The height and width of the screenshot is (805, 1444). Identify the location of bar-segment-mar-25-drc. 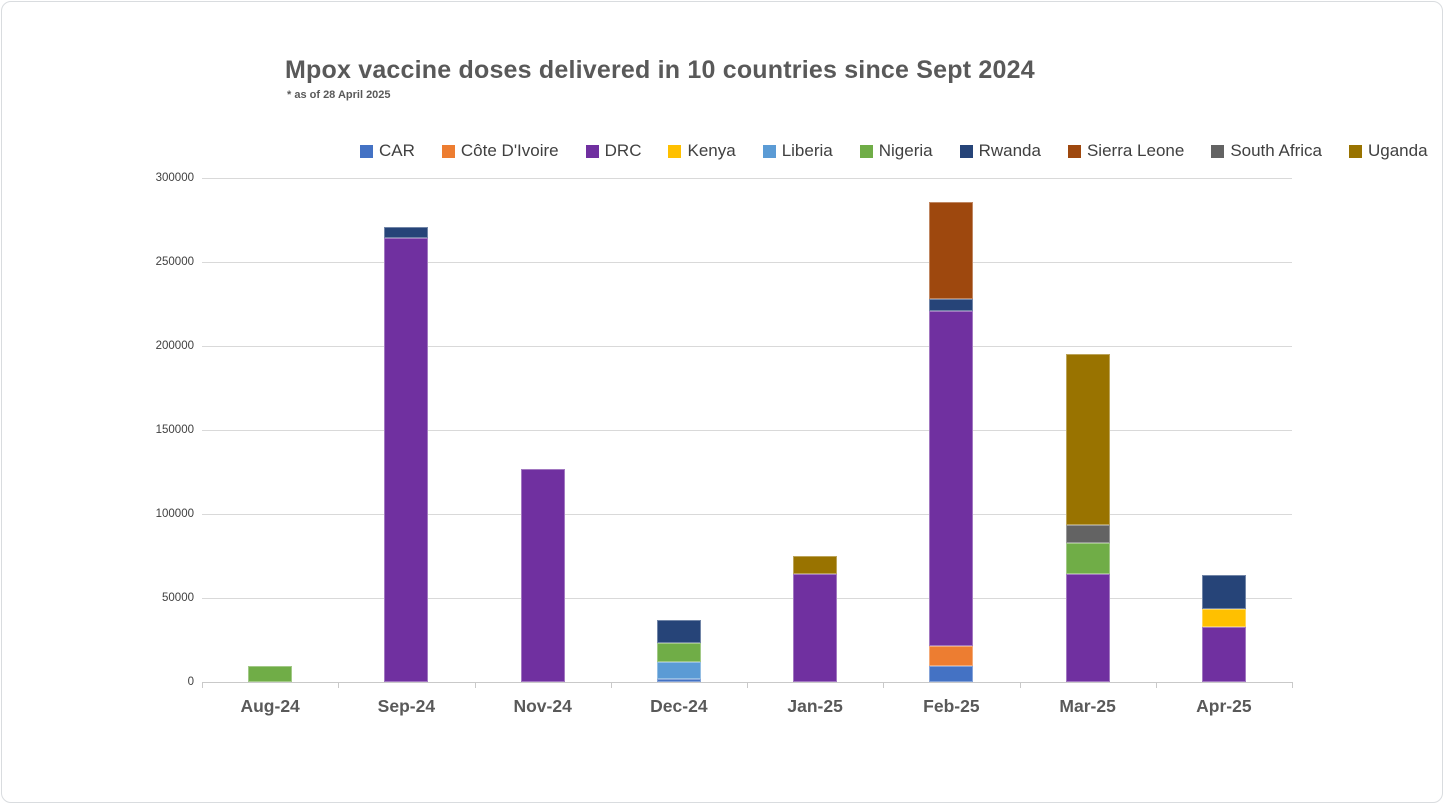
(1087, 628).